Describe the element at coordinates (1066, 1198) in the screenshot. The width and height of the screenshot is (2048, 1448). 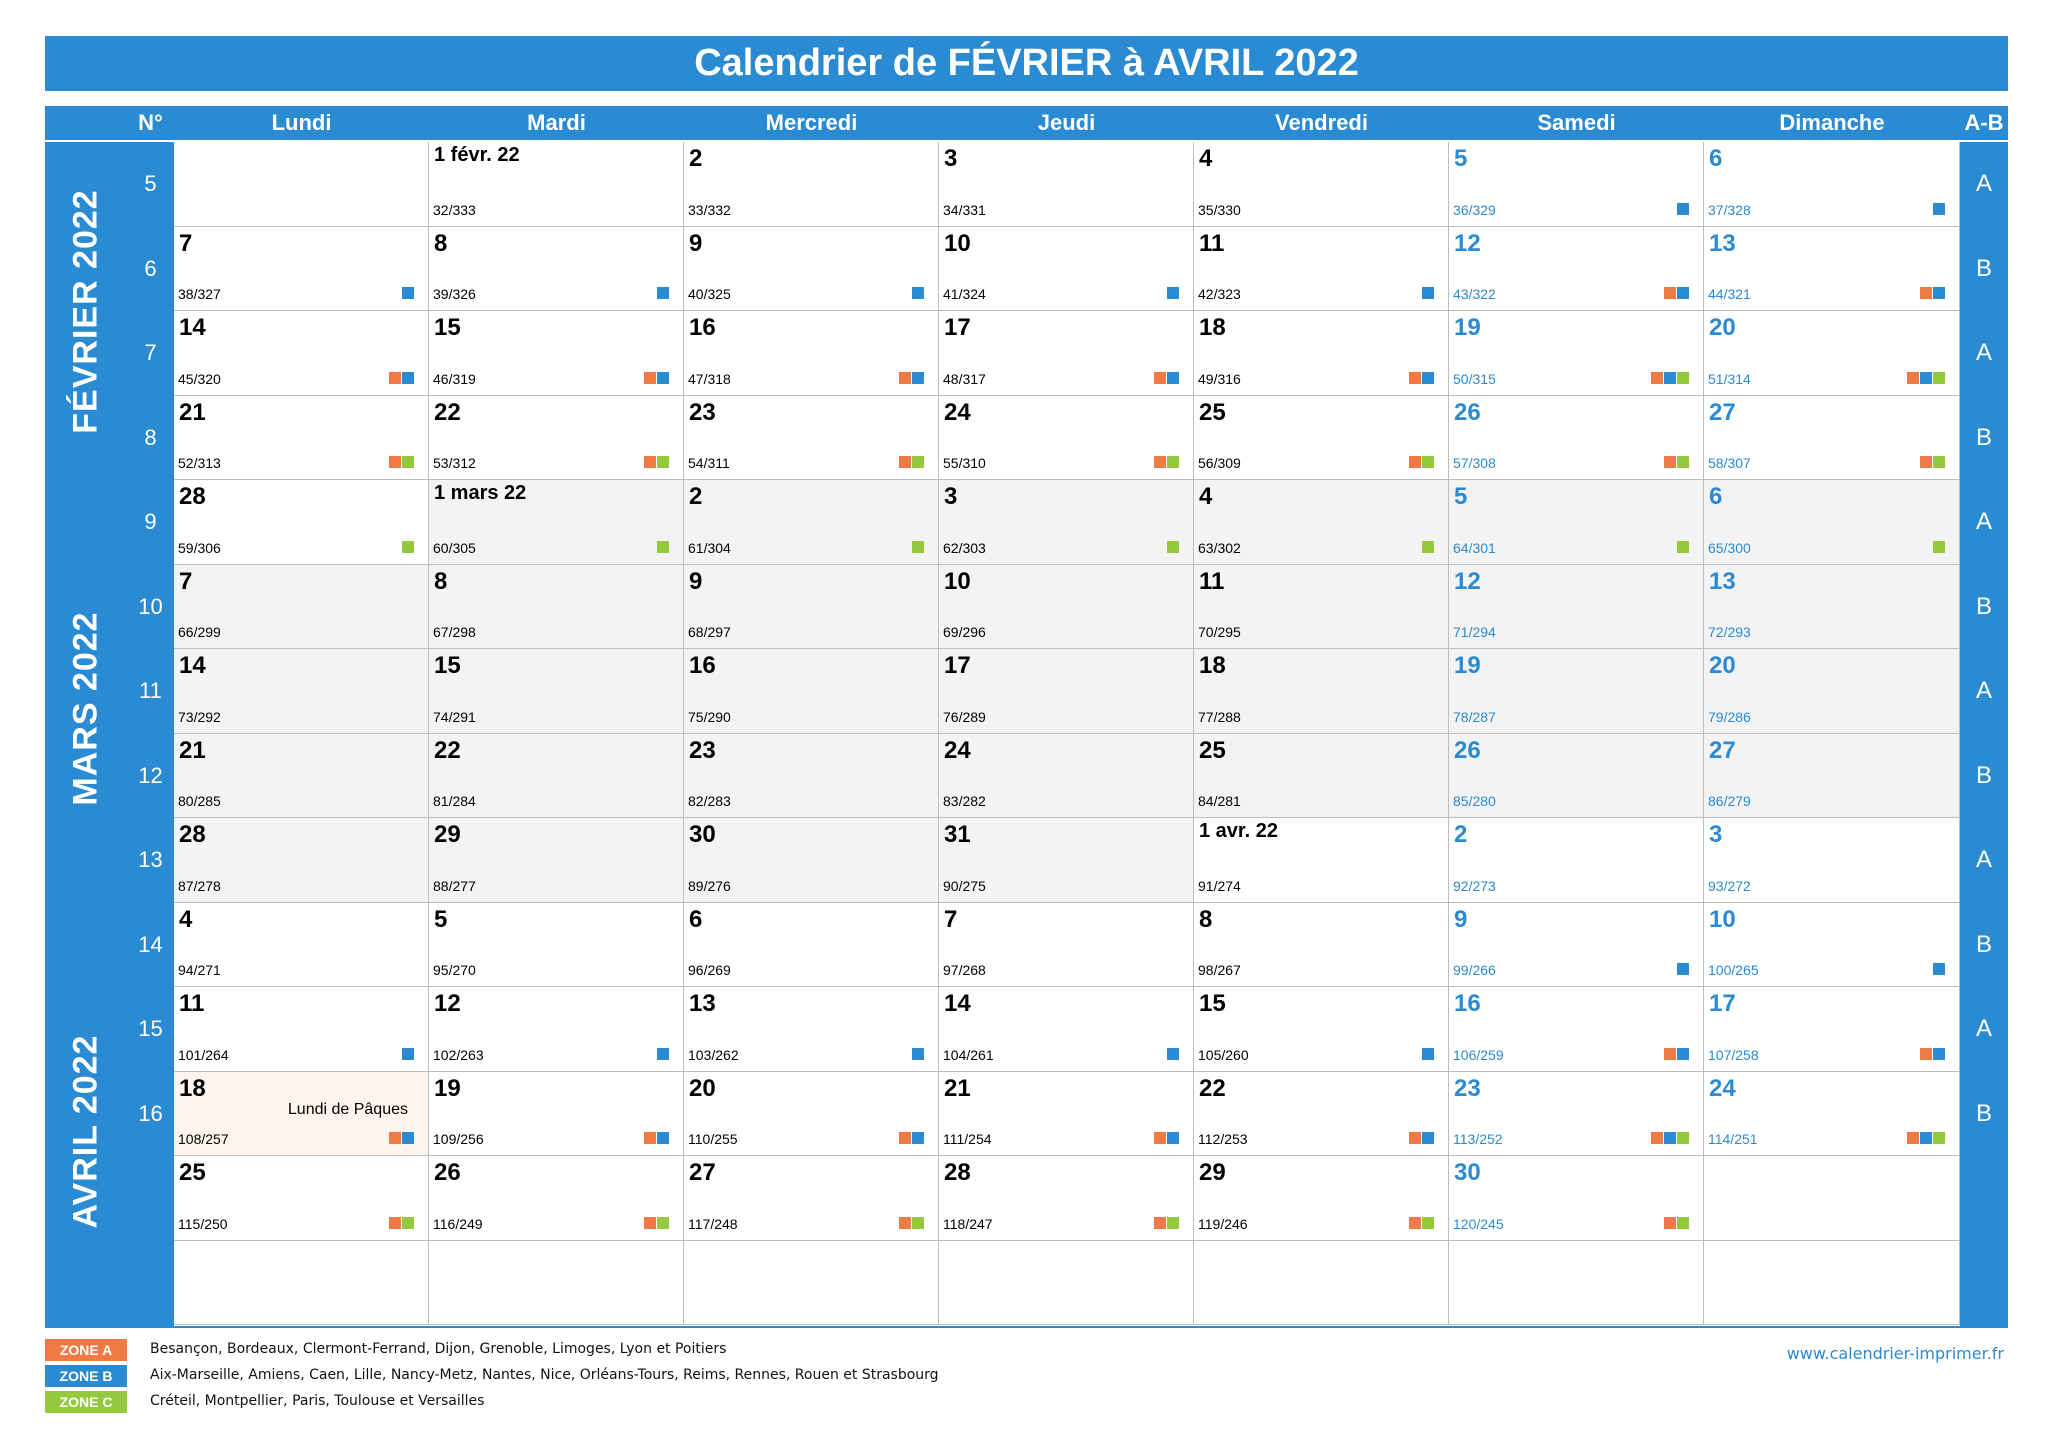
I see `day-cell: 28 118/247` at that location.